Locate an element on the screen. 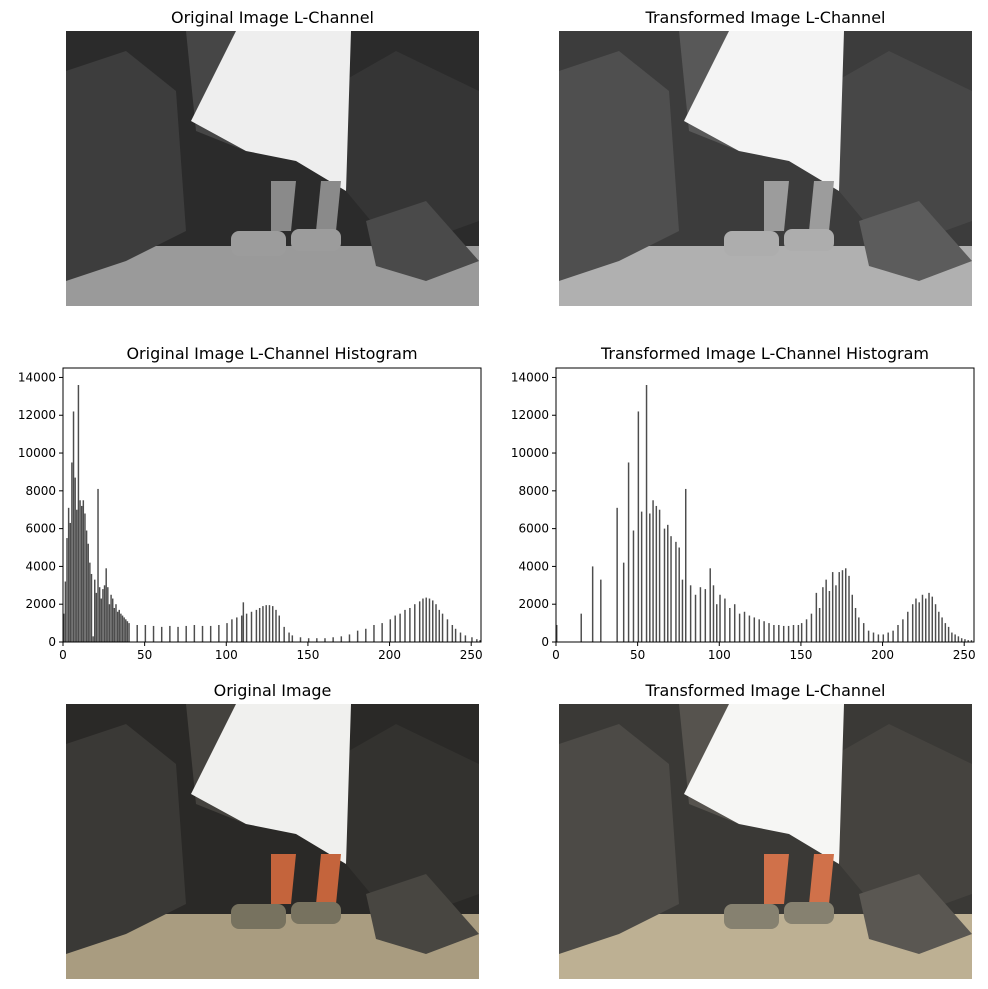 Image resolution: width=988 pixels, height=989 pixels. original-l-channel-image is located at coordinates (272, 168).